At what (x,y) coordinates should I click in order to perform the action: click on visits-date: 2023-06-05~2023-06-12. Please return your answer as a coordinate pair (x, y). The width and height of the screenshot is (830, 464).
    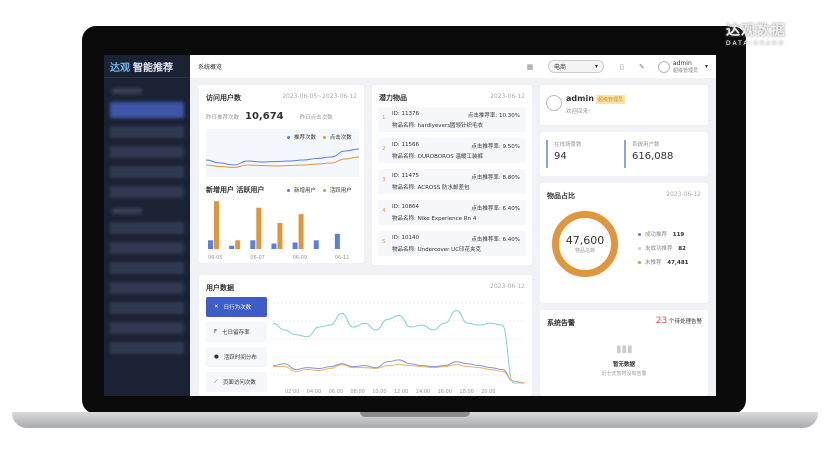
    Looking at the image, I should click on (319, 96).